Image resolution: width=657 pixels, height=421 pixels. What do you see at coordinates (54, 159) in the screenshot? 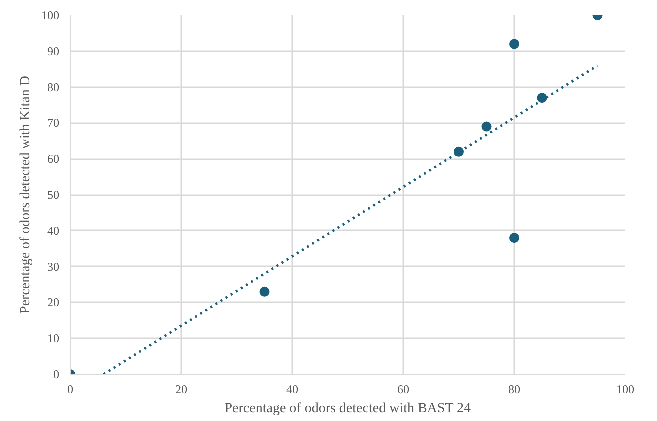
I see `y-tick-label: 60` at bounding box center [54, 159].